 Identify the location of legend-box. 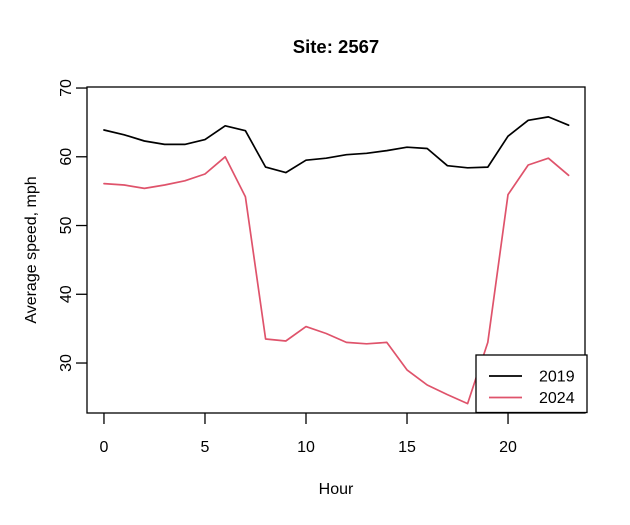
(531, 384).